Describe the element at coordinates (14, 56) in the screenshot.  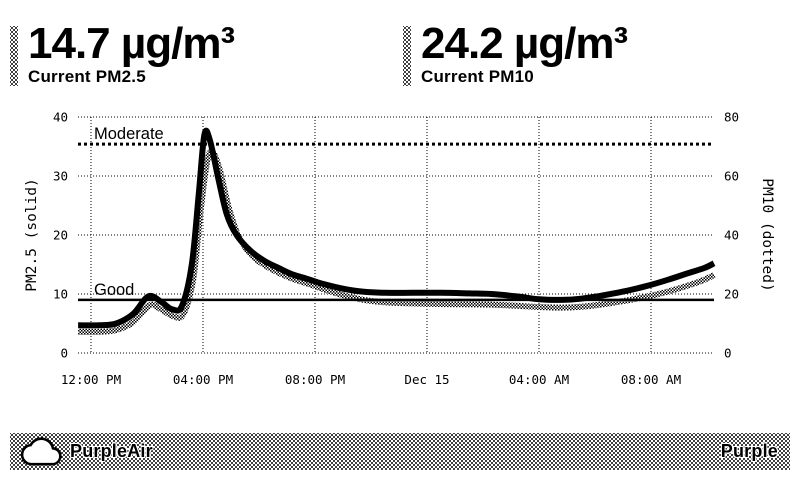
I see `pm25-accent-bar` at that location.